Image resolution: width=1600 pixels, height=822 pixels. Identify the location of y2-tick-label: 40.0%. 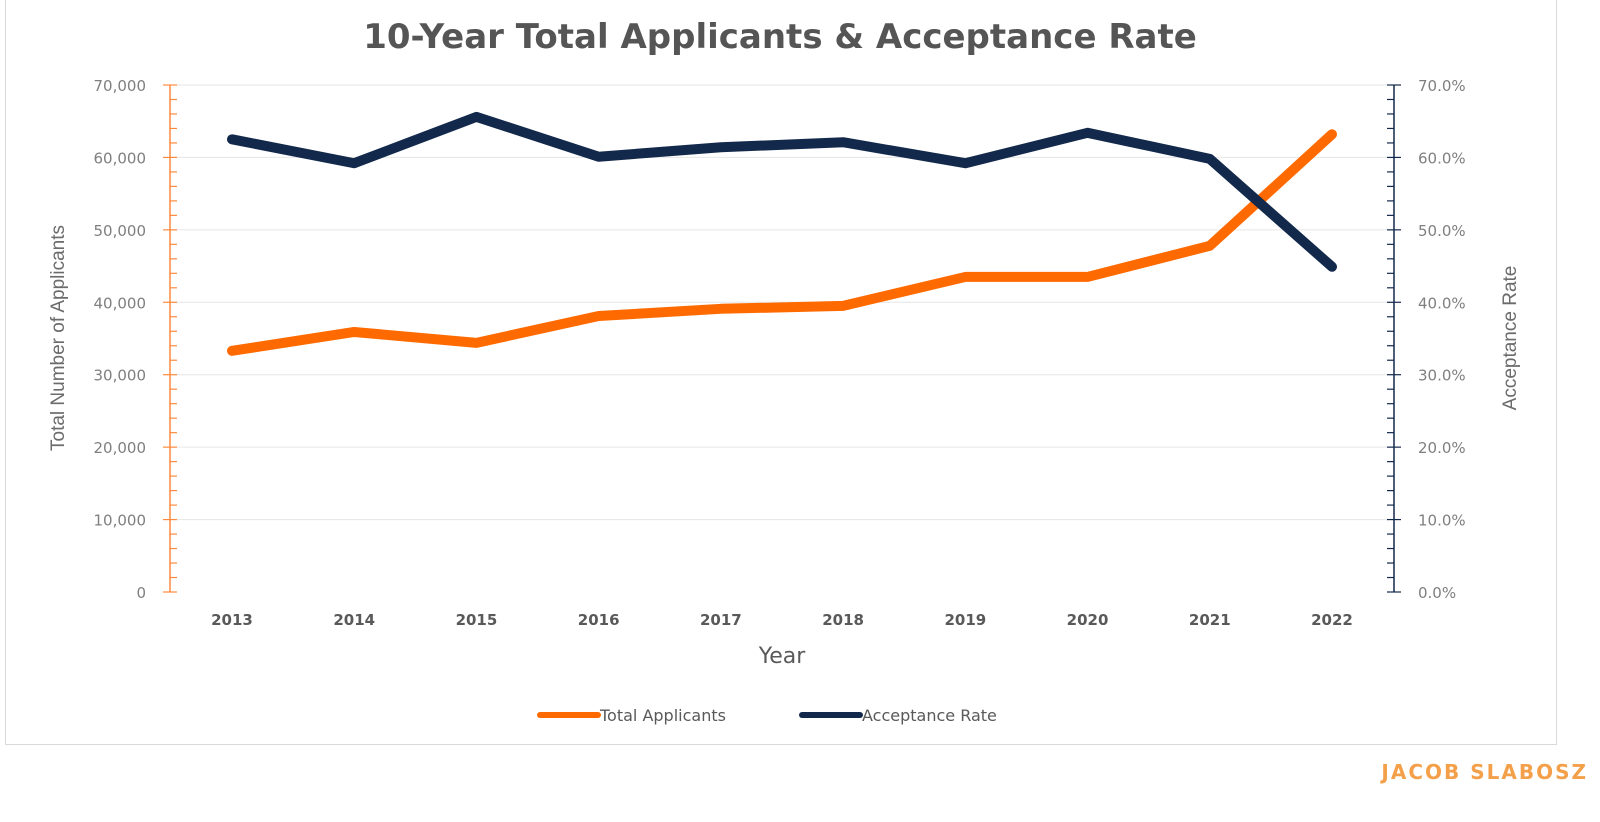
(1442, 303).